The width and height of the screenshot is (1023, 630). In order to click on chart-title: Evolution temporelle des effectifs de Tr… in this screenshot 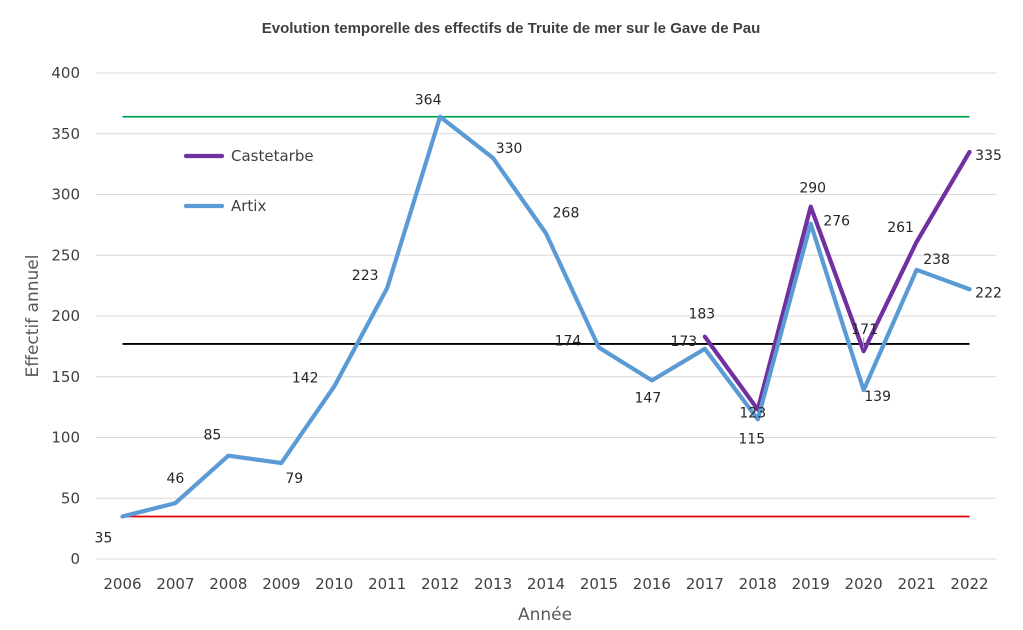, I will do `click(511, 28)`.